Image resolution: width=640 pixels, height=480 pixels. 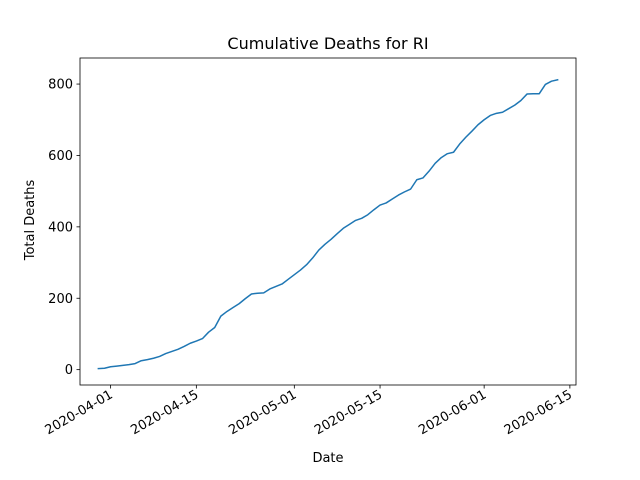 What do you see at coordinates (60, 156) in the screenshot?
I see `y-tick-label: 600` at bounding box center [60, 156].